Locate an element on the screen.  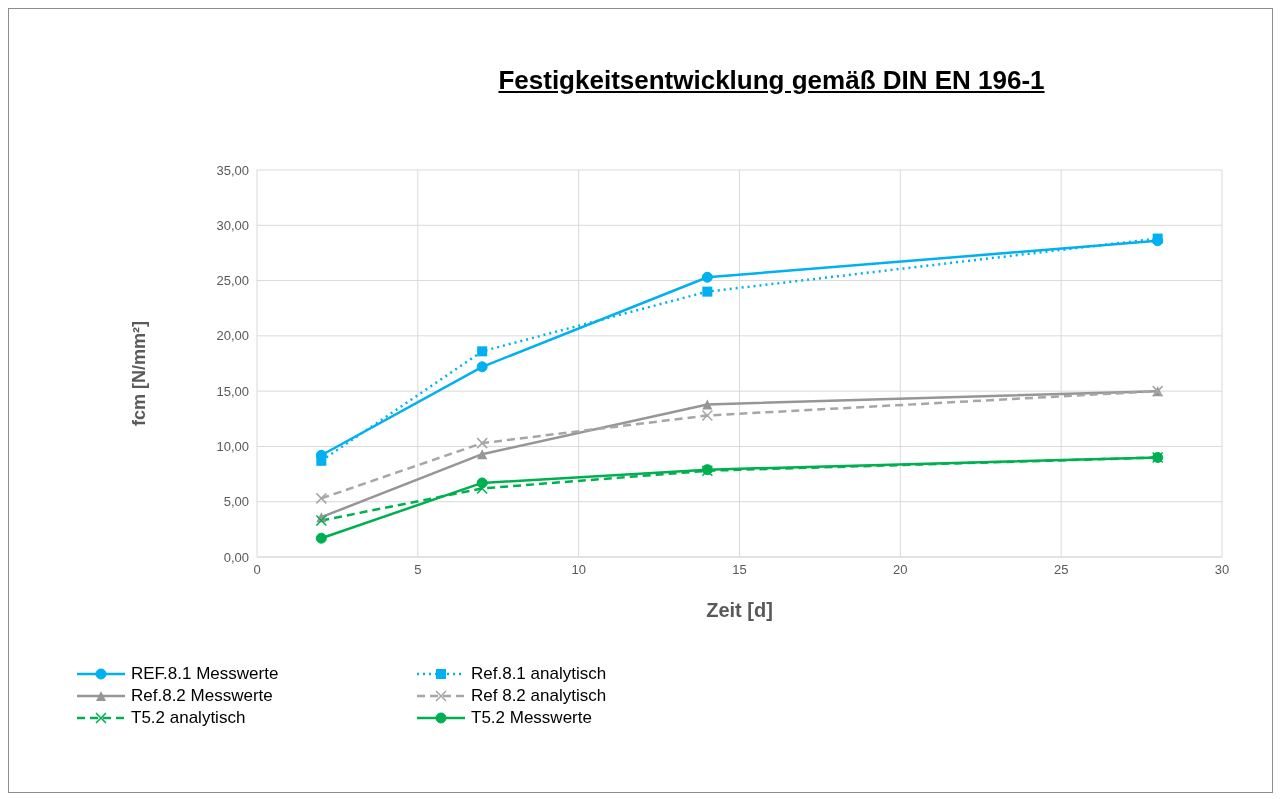
y-tick-label: 0,00 is located at coordinates (236, 557).